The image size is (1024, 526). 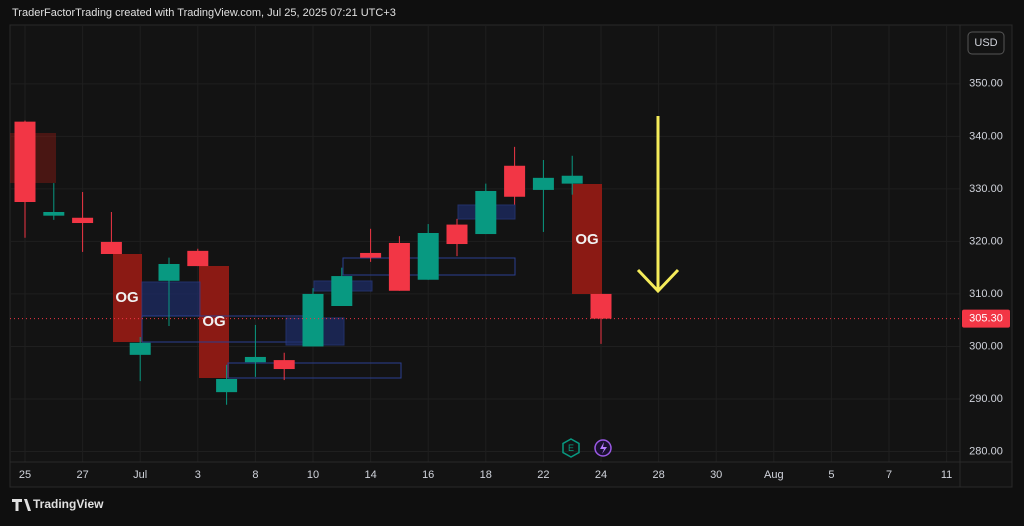 I want to click on x-tick-label: 3, so click(x=198, y=475).